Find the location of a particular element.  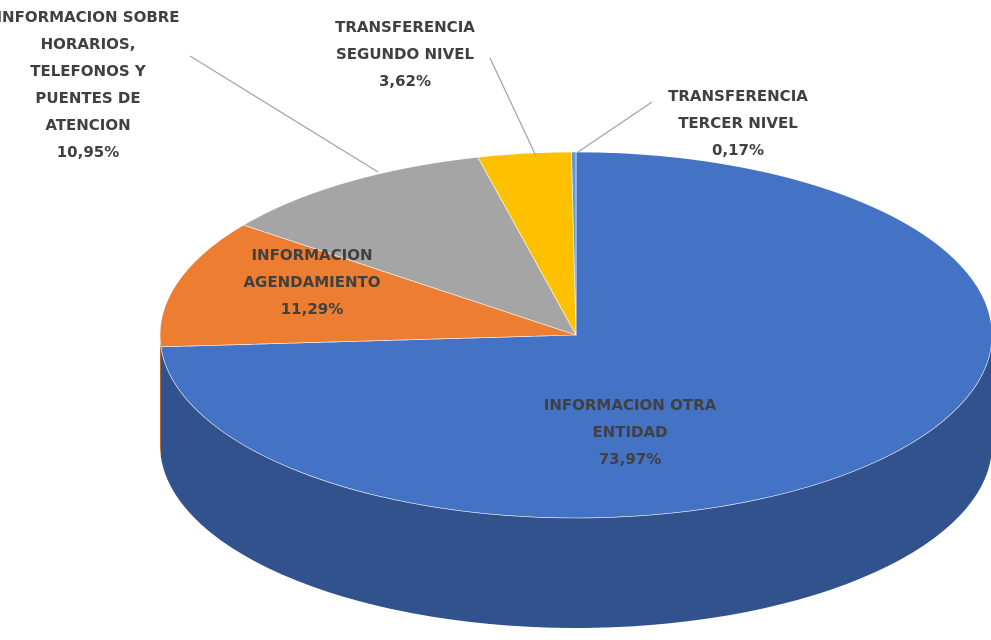

value-label: 10,95% is located at coordinates (88, 152).